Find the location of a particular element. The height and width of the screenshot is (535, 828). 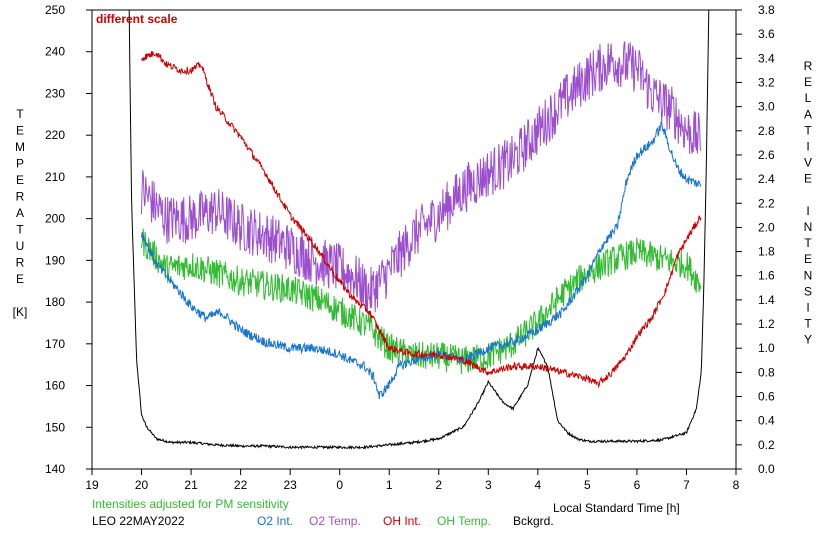

x-tick-label: 7 is located at coordinates (686, 485).